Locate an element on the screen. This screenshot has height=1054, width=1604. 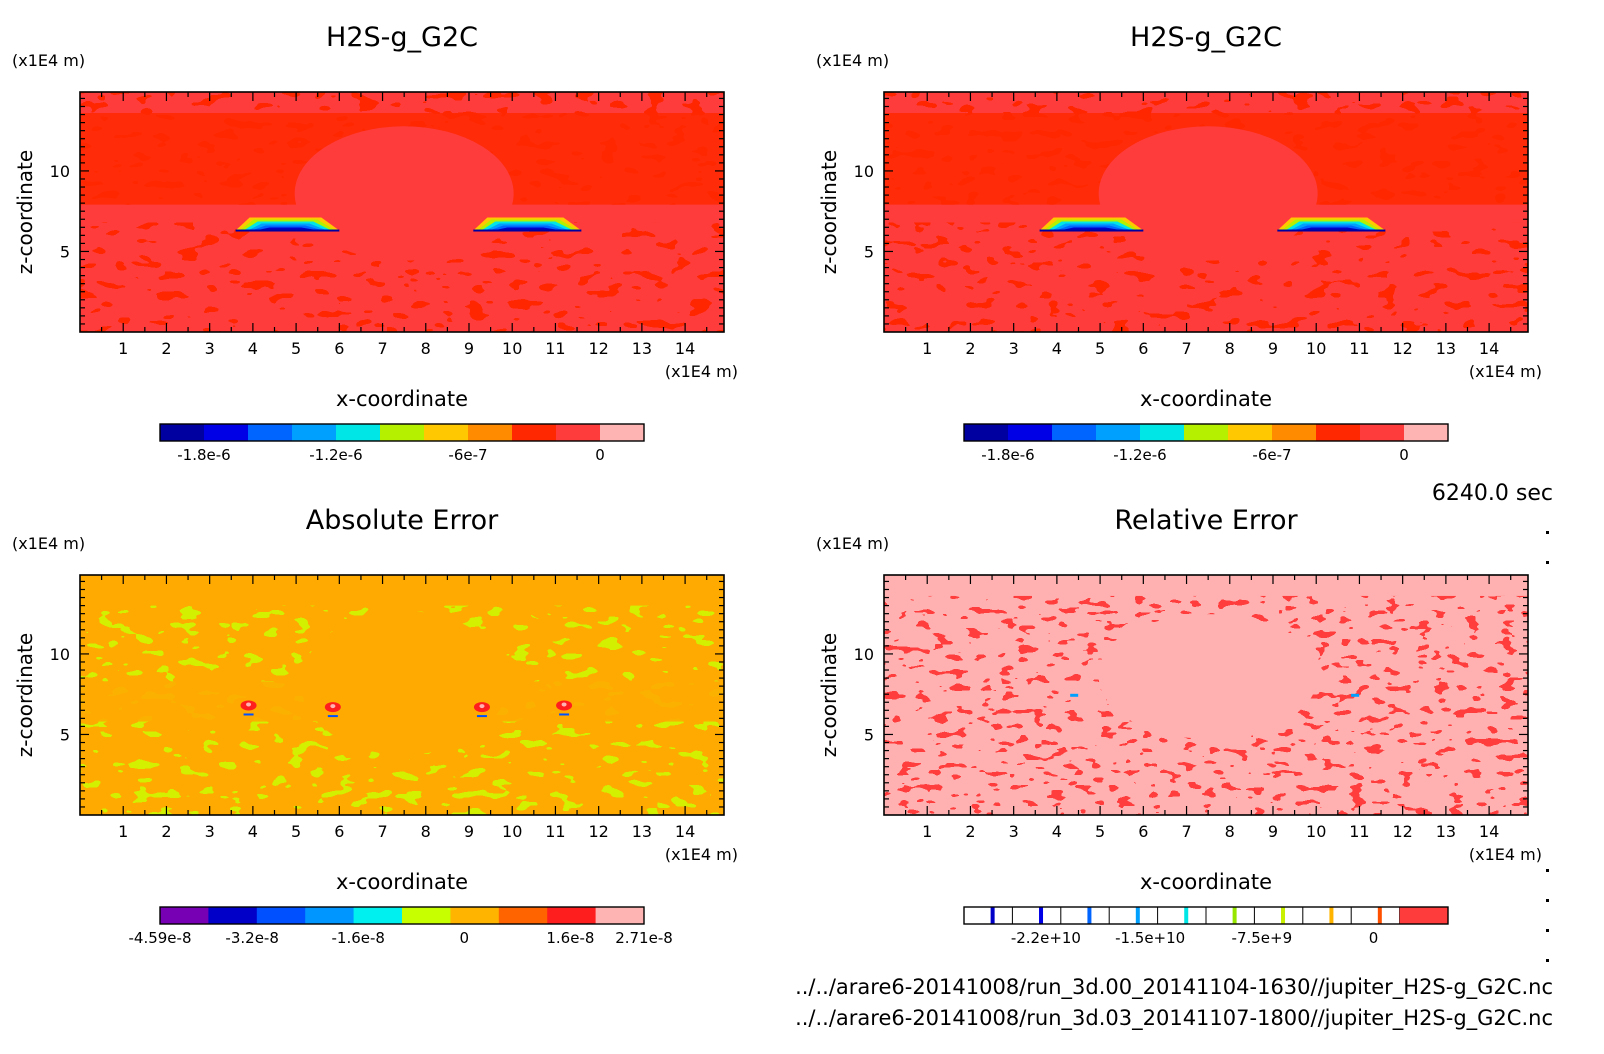
y-unit-label: (x1E4 m) is located at coordinates (852, 60).